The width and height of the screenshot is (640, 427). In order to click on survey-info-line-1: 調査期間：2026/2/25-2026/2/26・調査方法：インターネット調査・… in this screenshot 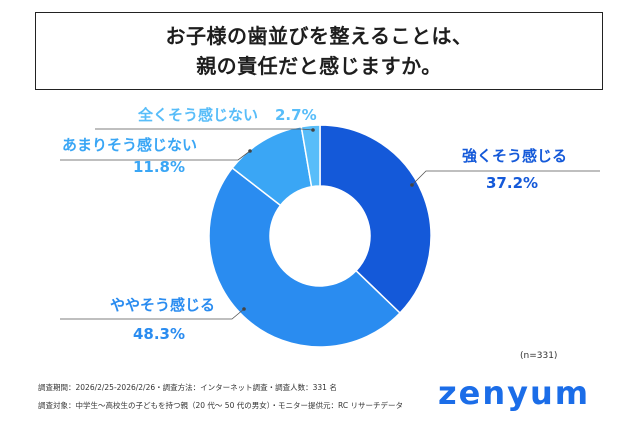, I will do `click(187, 387)`.